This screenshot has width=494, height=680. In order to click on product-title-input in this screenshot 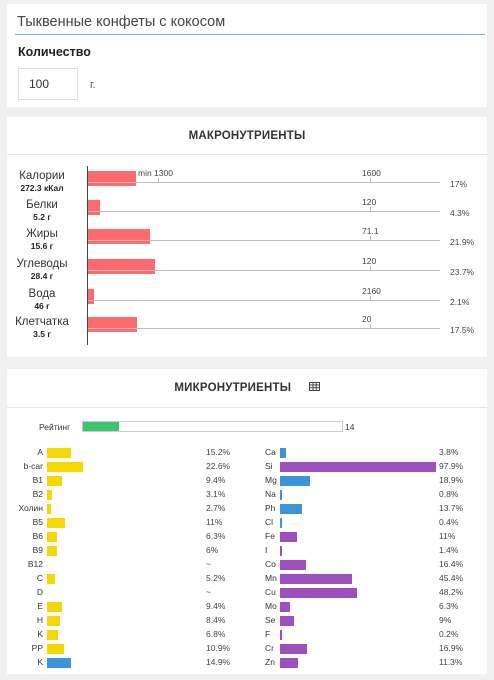, I will do `click(250, 22)`.